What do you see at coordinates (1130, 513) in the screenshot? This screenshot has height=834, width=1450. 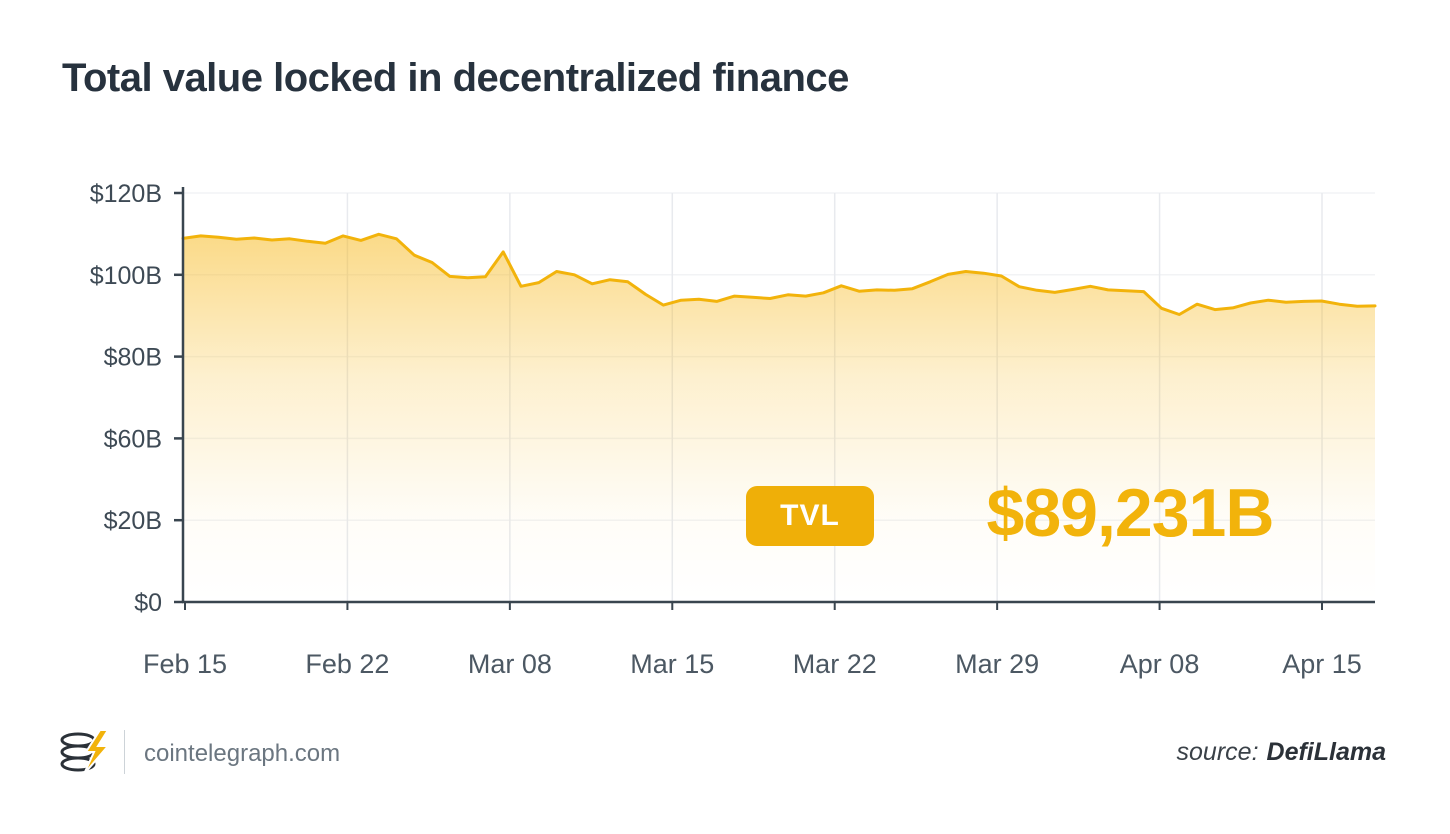 I see `tvl-current-value: $89,231B` at bounding box center [1130, 513].